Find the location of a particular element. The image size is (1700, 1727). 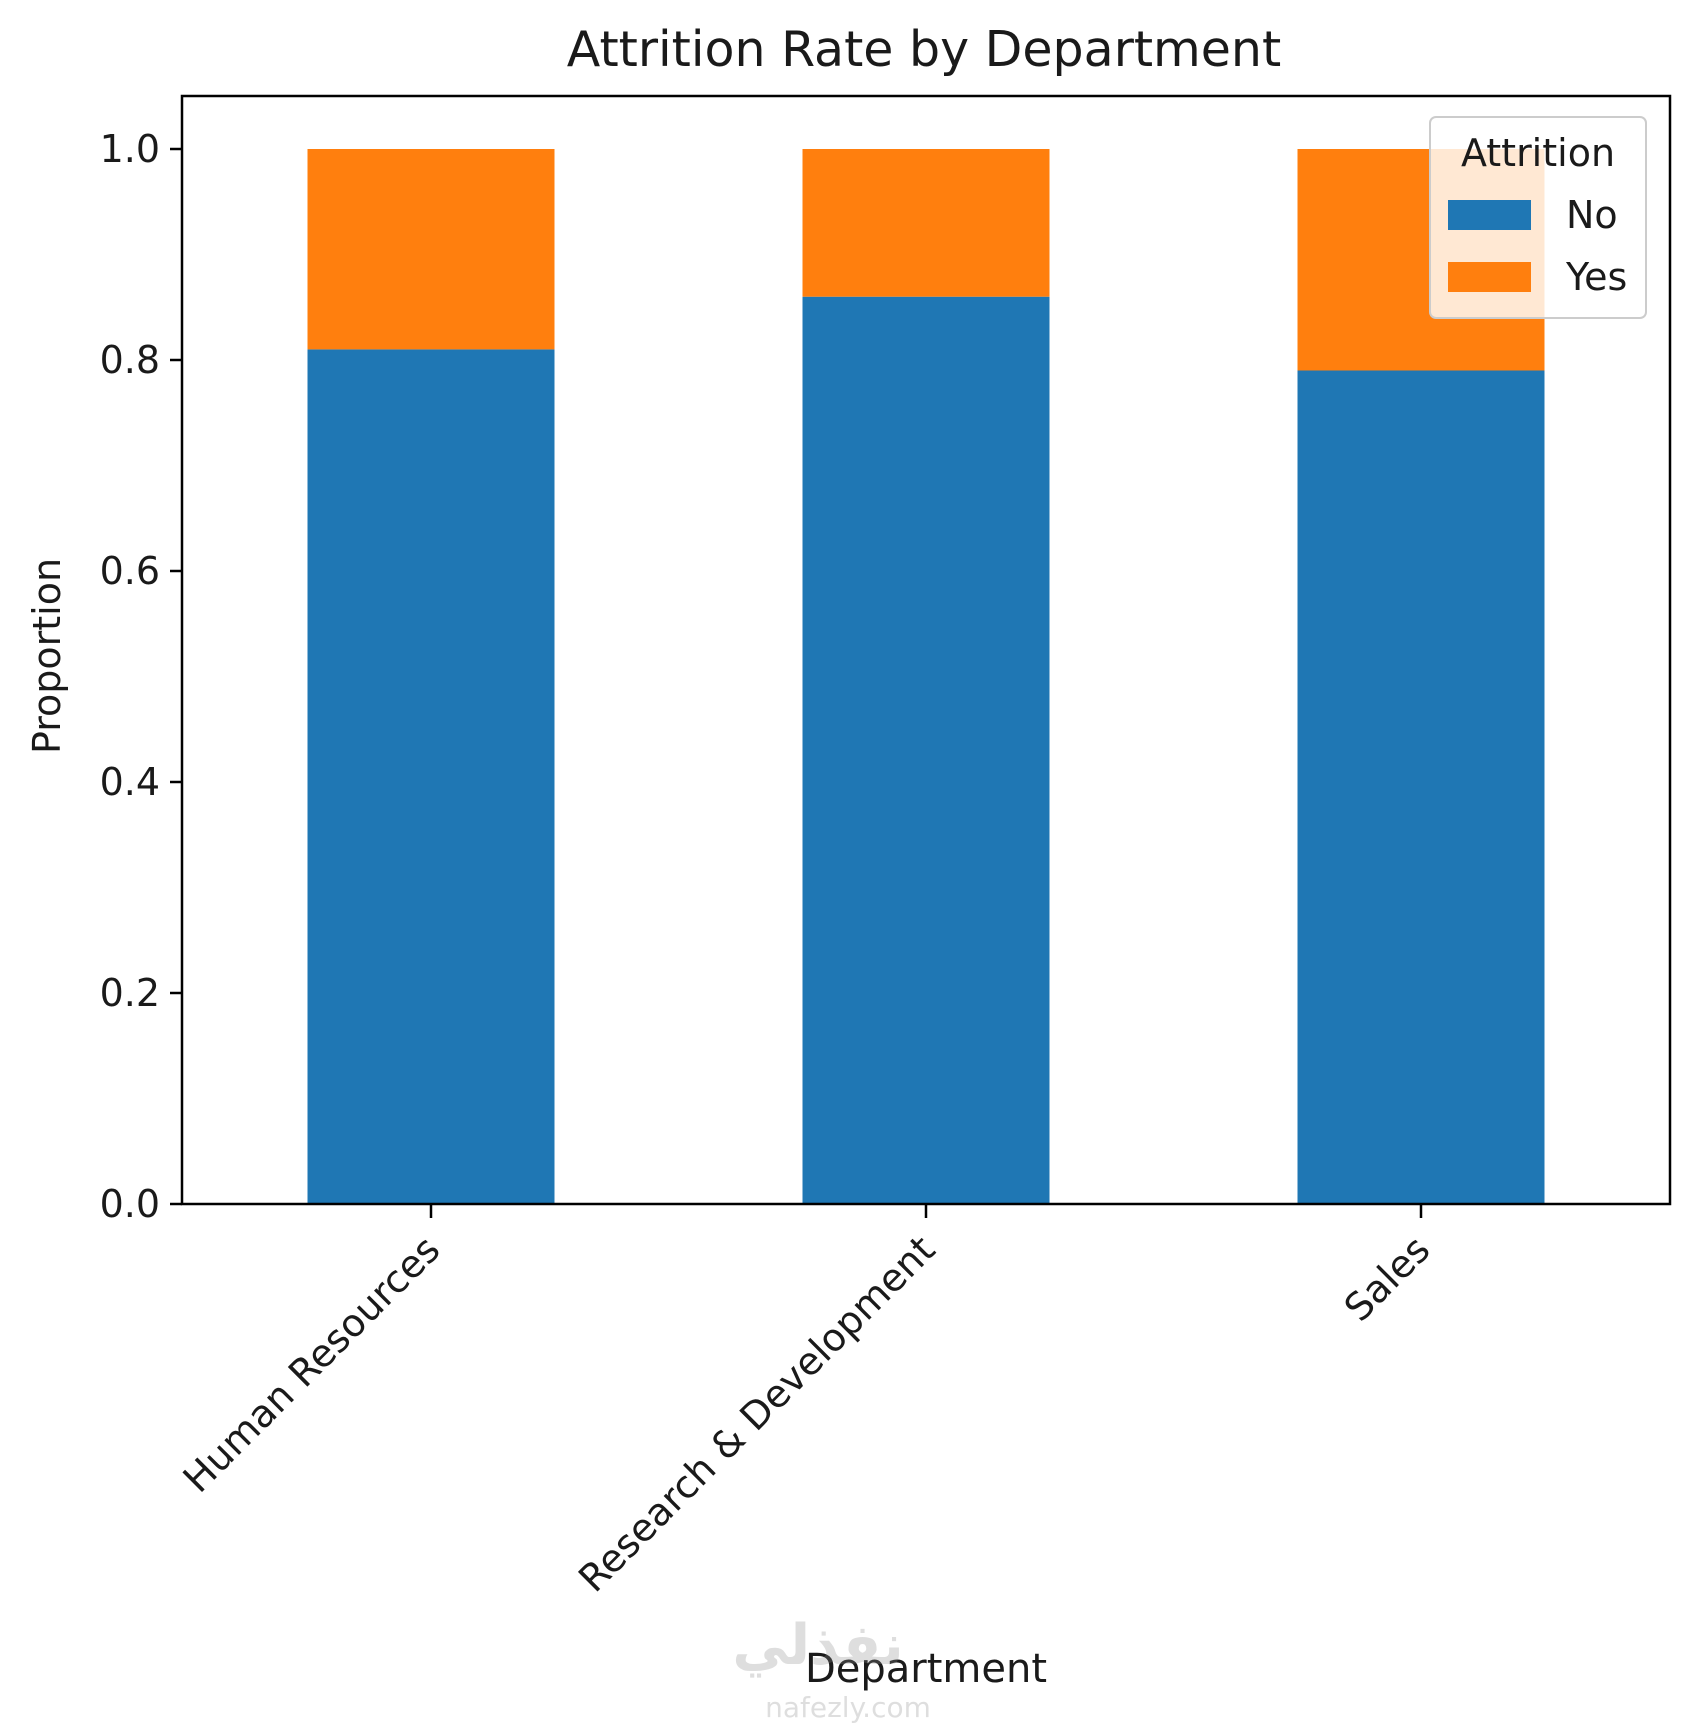

legend-title: Attrition is located at coordinates (1538, 153).